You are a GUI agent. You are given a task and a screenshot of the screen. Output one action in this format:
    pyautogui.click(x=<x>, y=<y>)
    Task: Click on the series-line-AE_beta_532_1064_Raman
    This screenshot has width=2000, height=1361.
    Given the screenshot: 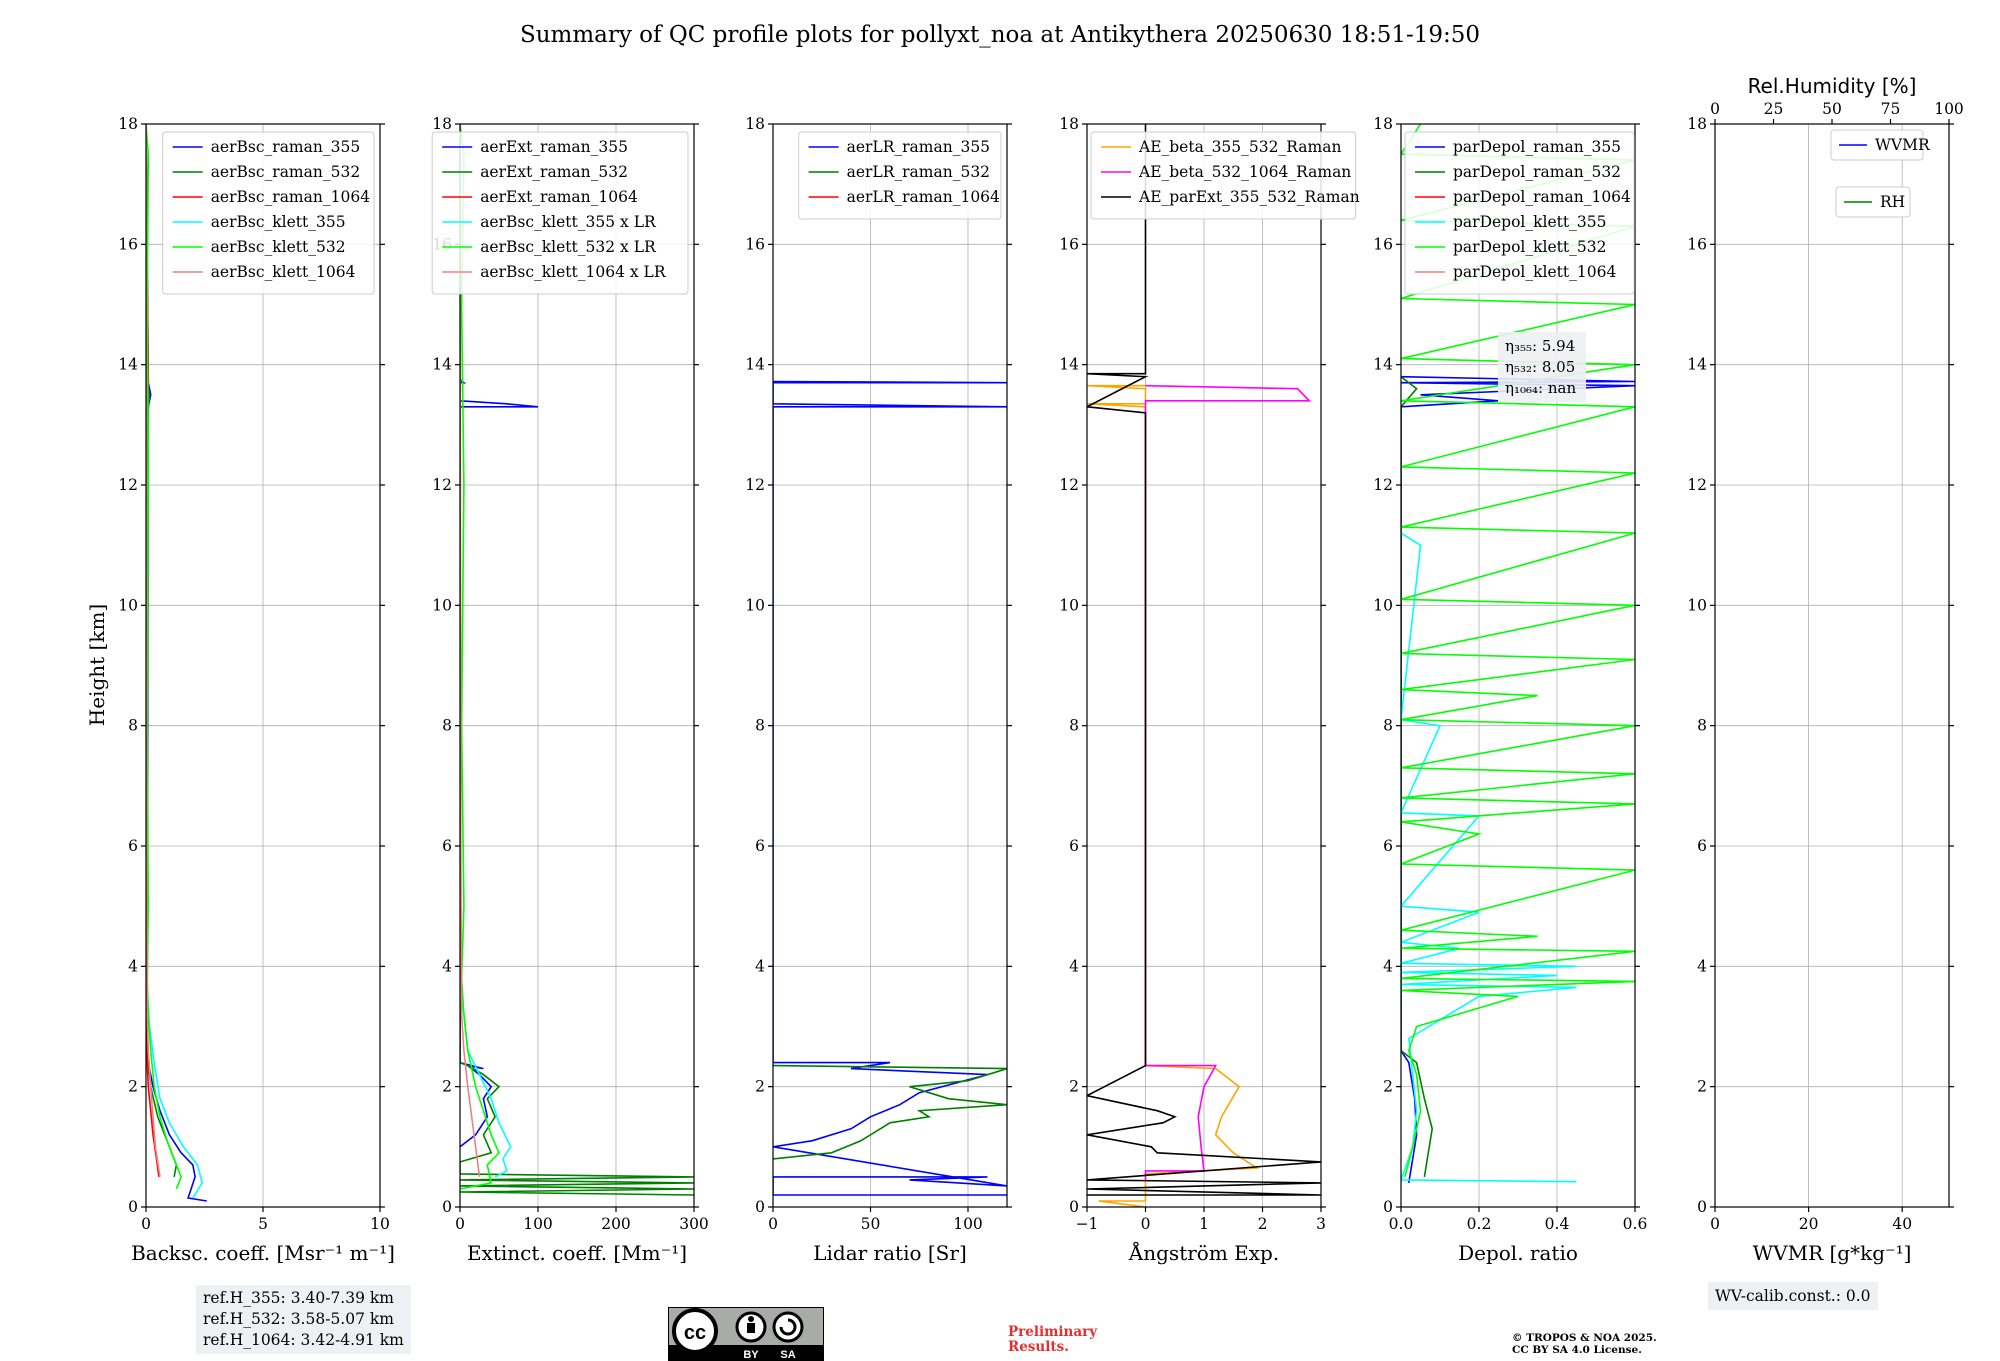 What is the action you would take?
    pyautogui.click(x=1228, y=782)
    